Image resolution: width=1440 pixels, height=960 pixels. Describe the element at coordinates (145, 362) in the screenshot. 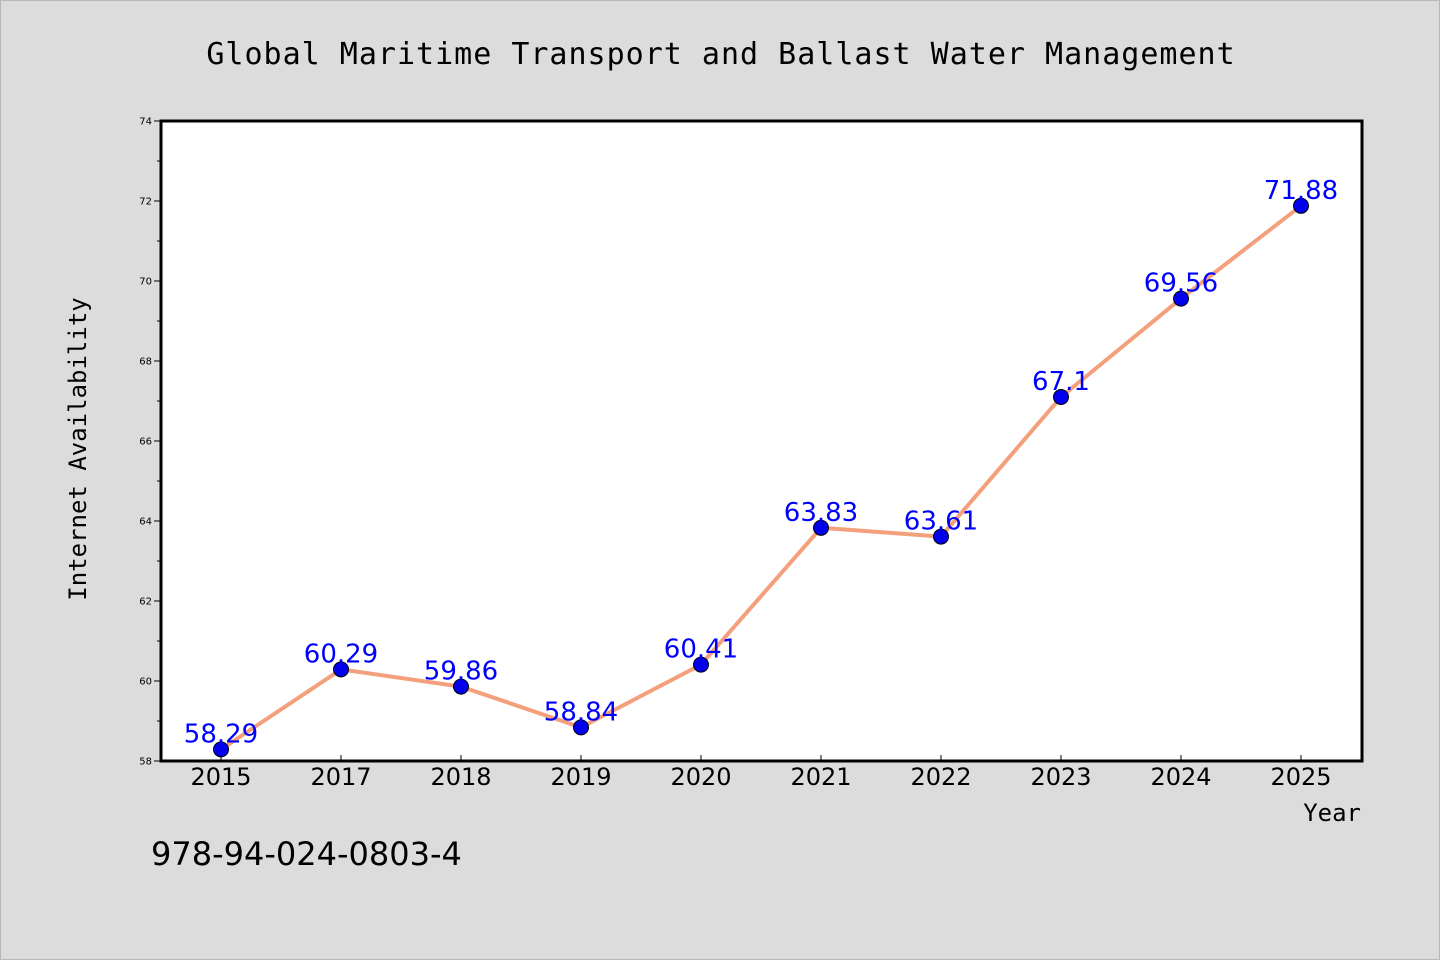

I see `y-tick-label: 68` at that location.